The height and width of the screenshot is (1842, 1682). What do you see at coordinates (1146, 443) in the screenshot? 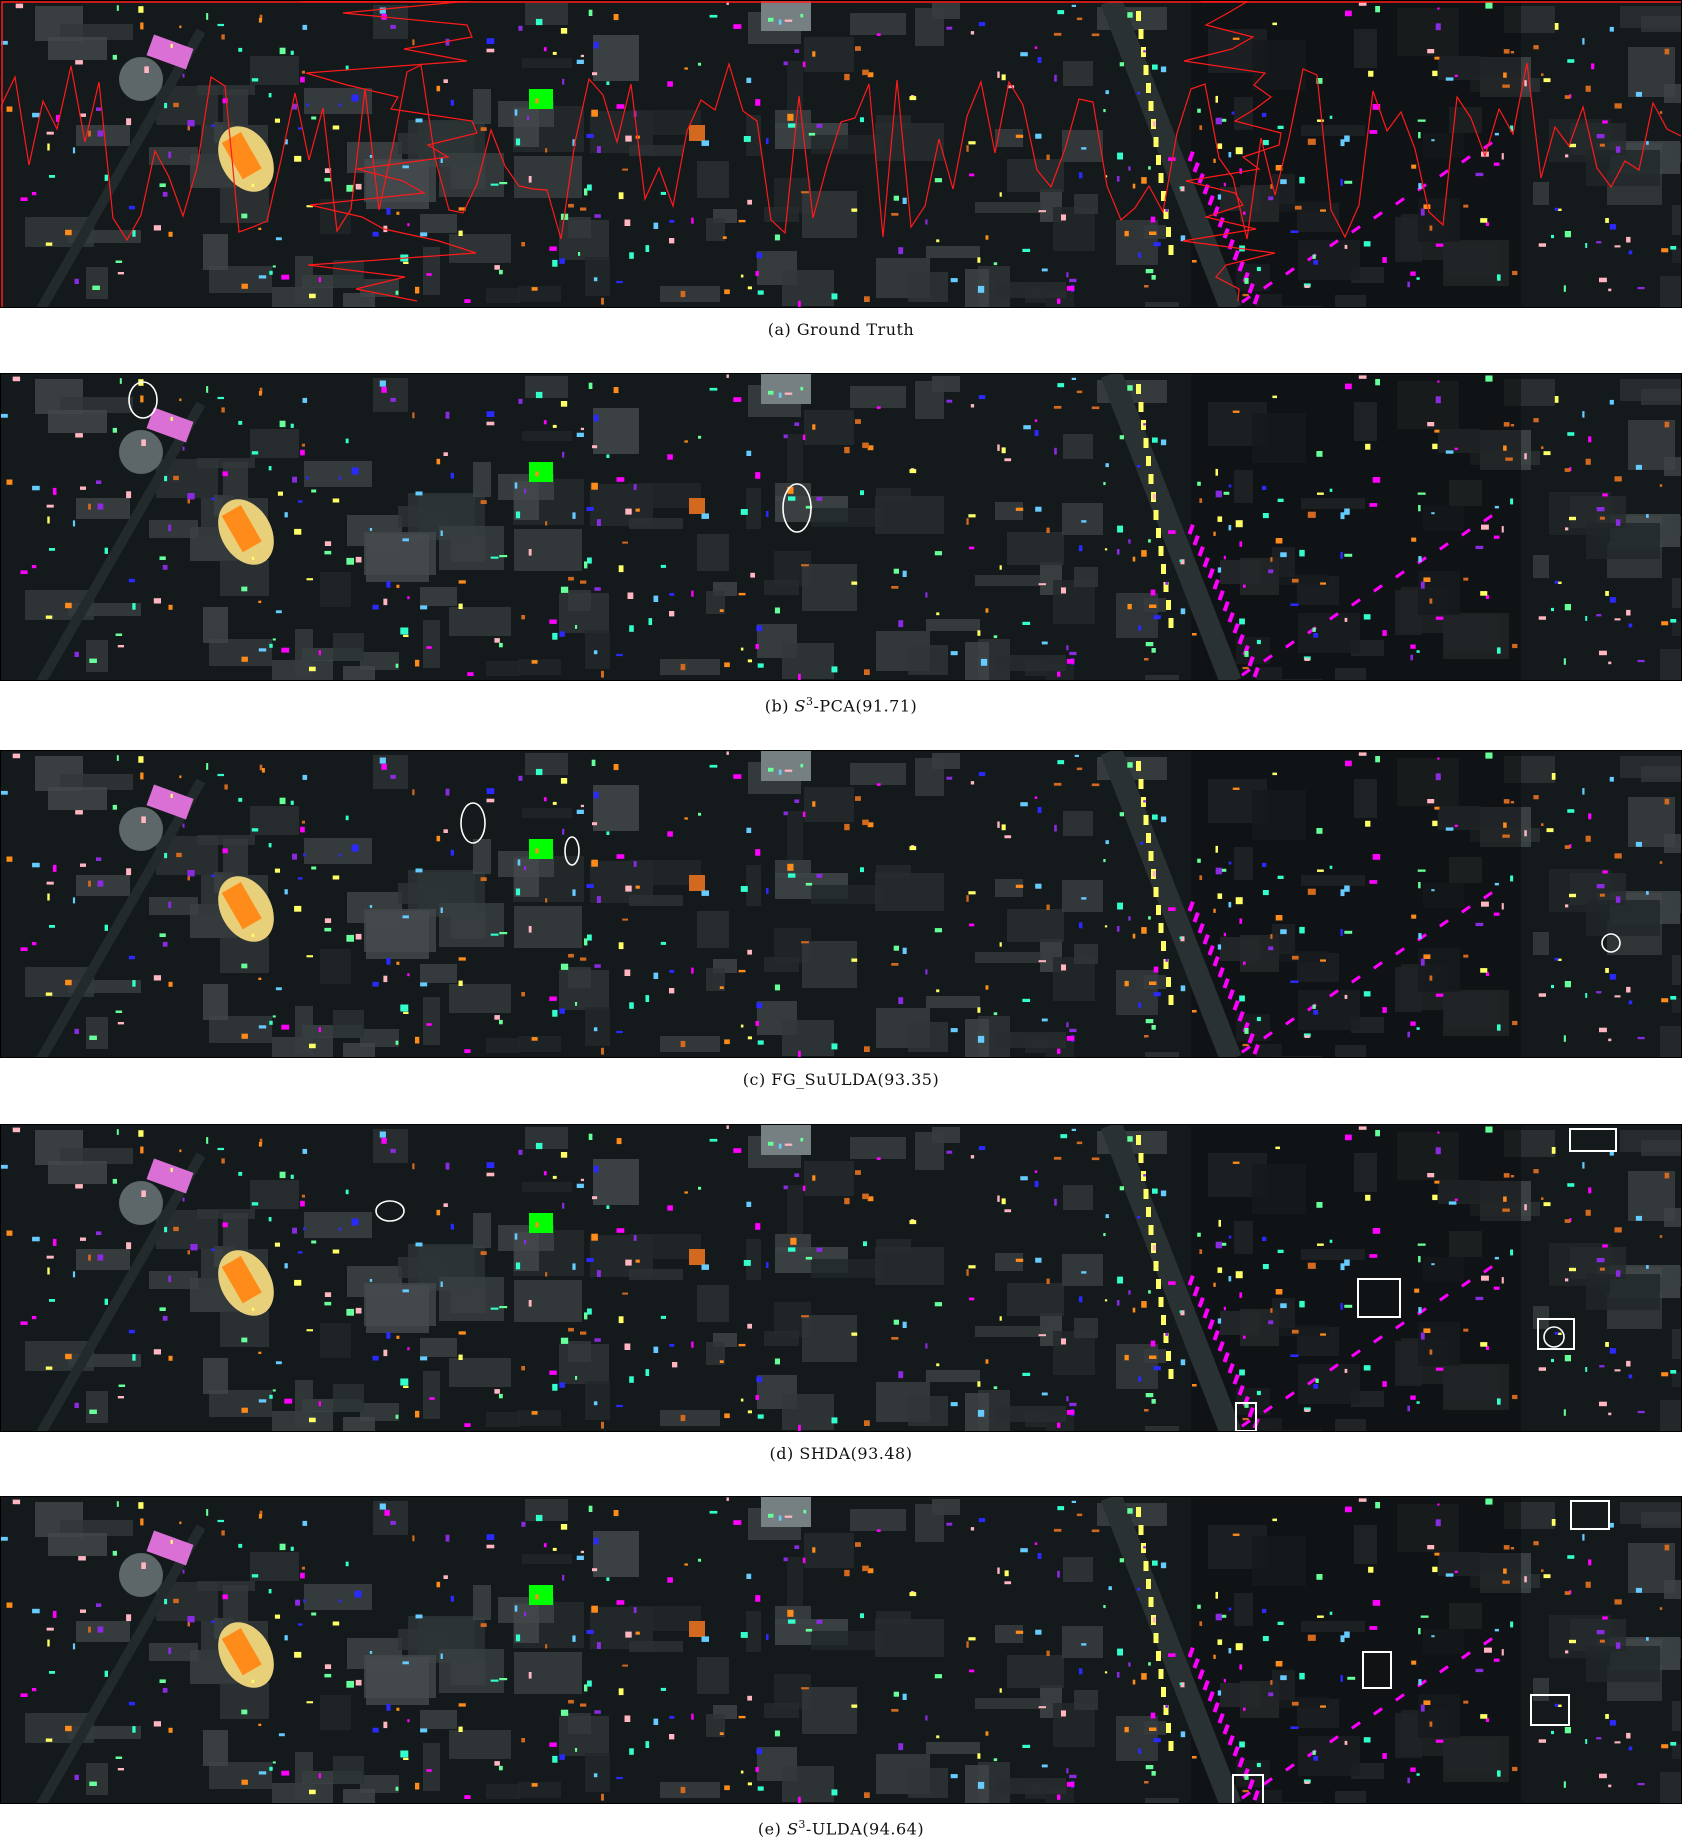
I see `class-highway-yellow` at bounding box center [1146, 443].